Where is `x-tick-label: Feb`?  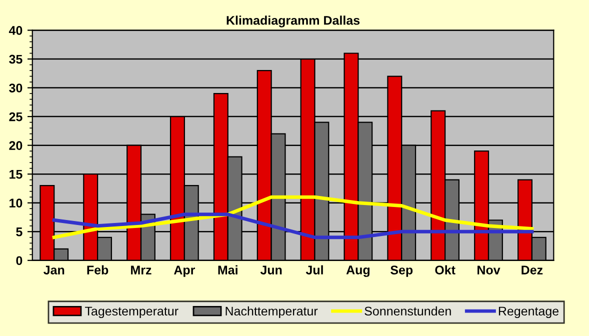
x-tick-label: Feb is located at coordinates (97, 269).